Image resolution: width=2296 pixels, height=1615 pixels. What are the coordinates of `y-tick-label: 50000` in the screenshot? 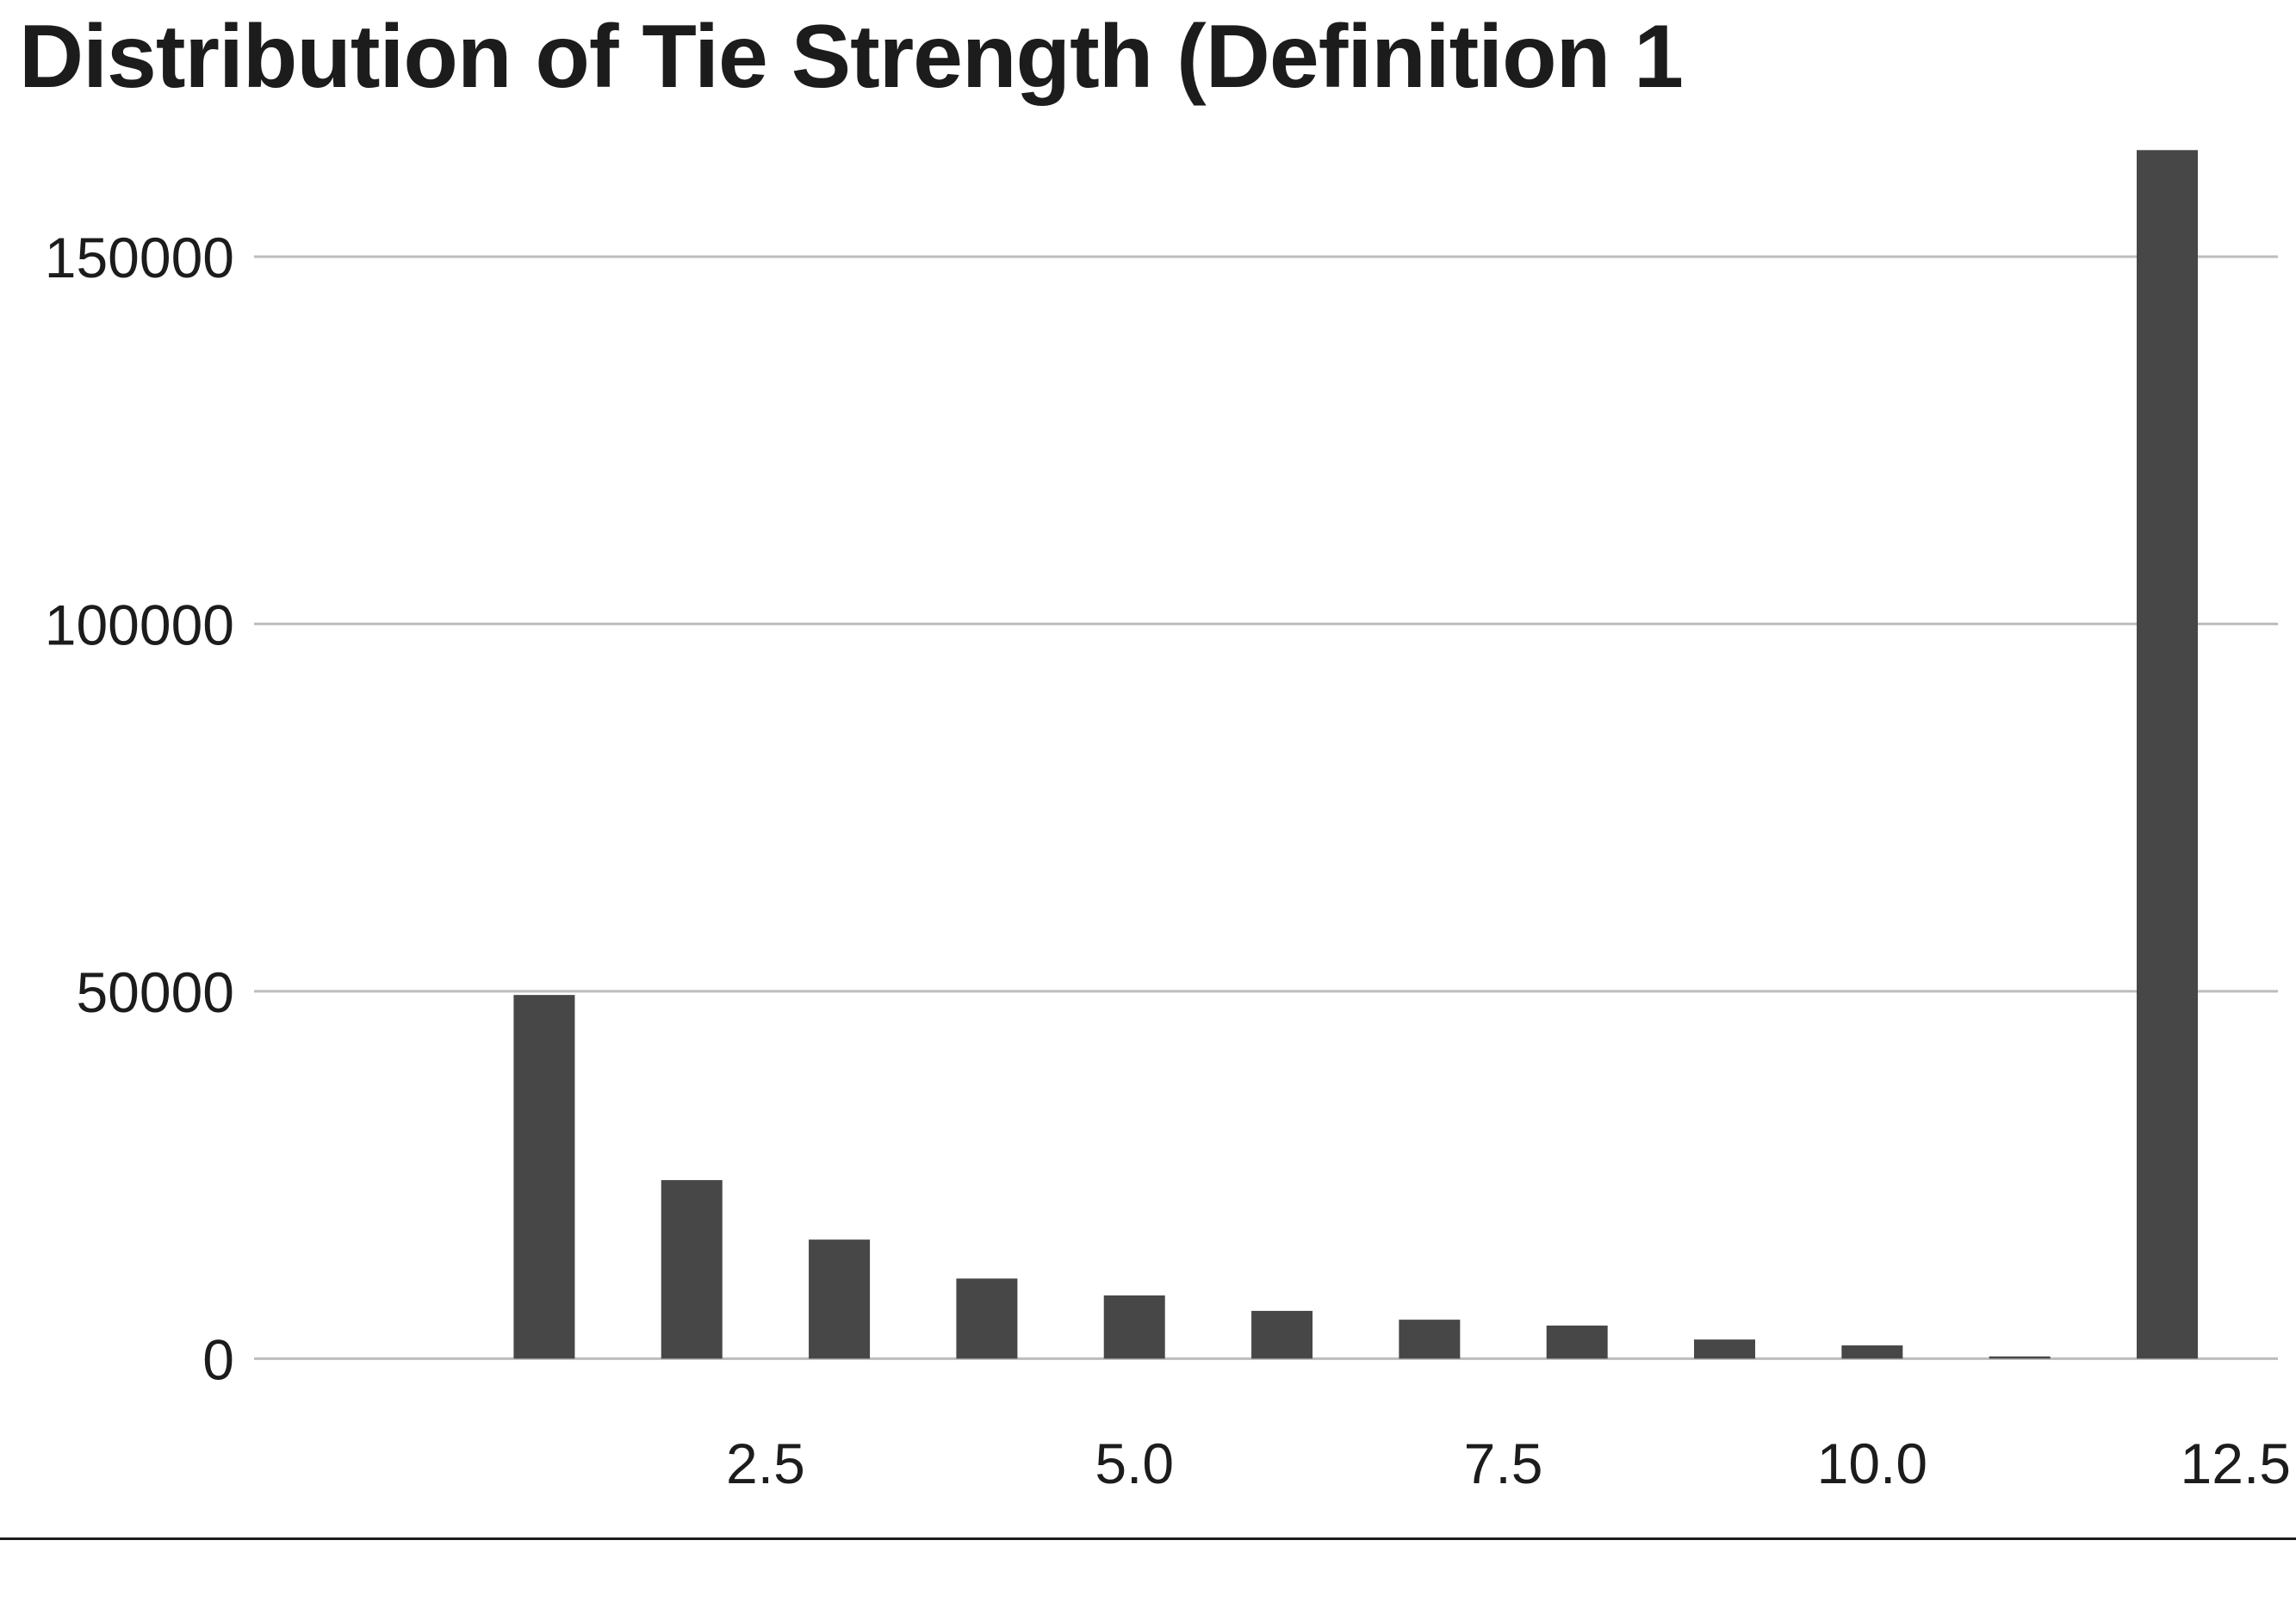 It's located at (155, 992).